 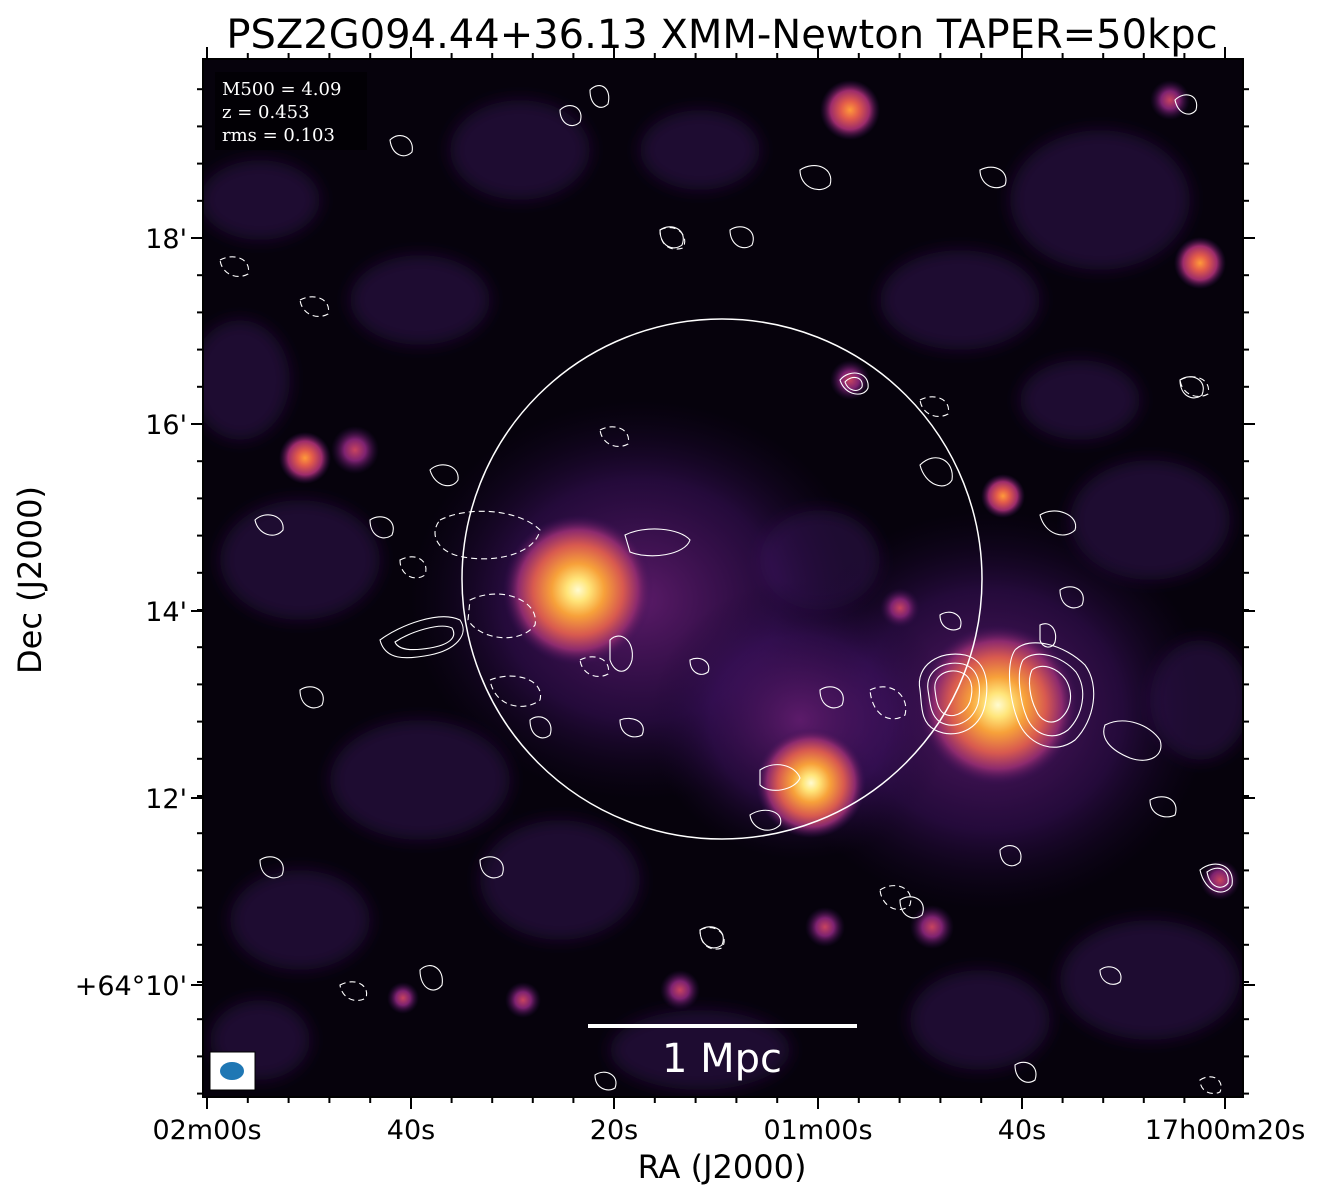 I want to click on y-tick-label: 14', so click(x=166, y=612).